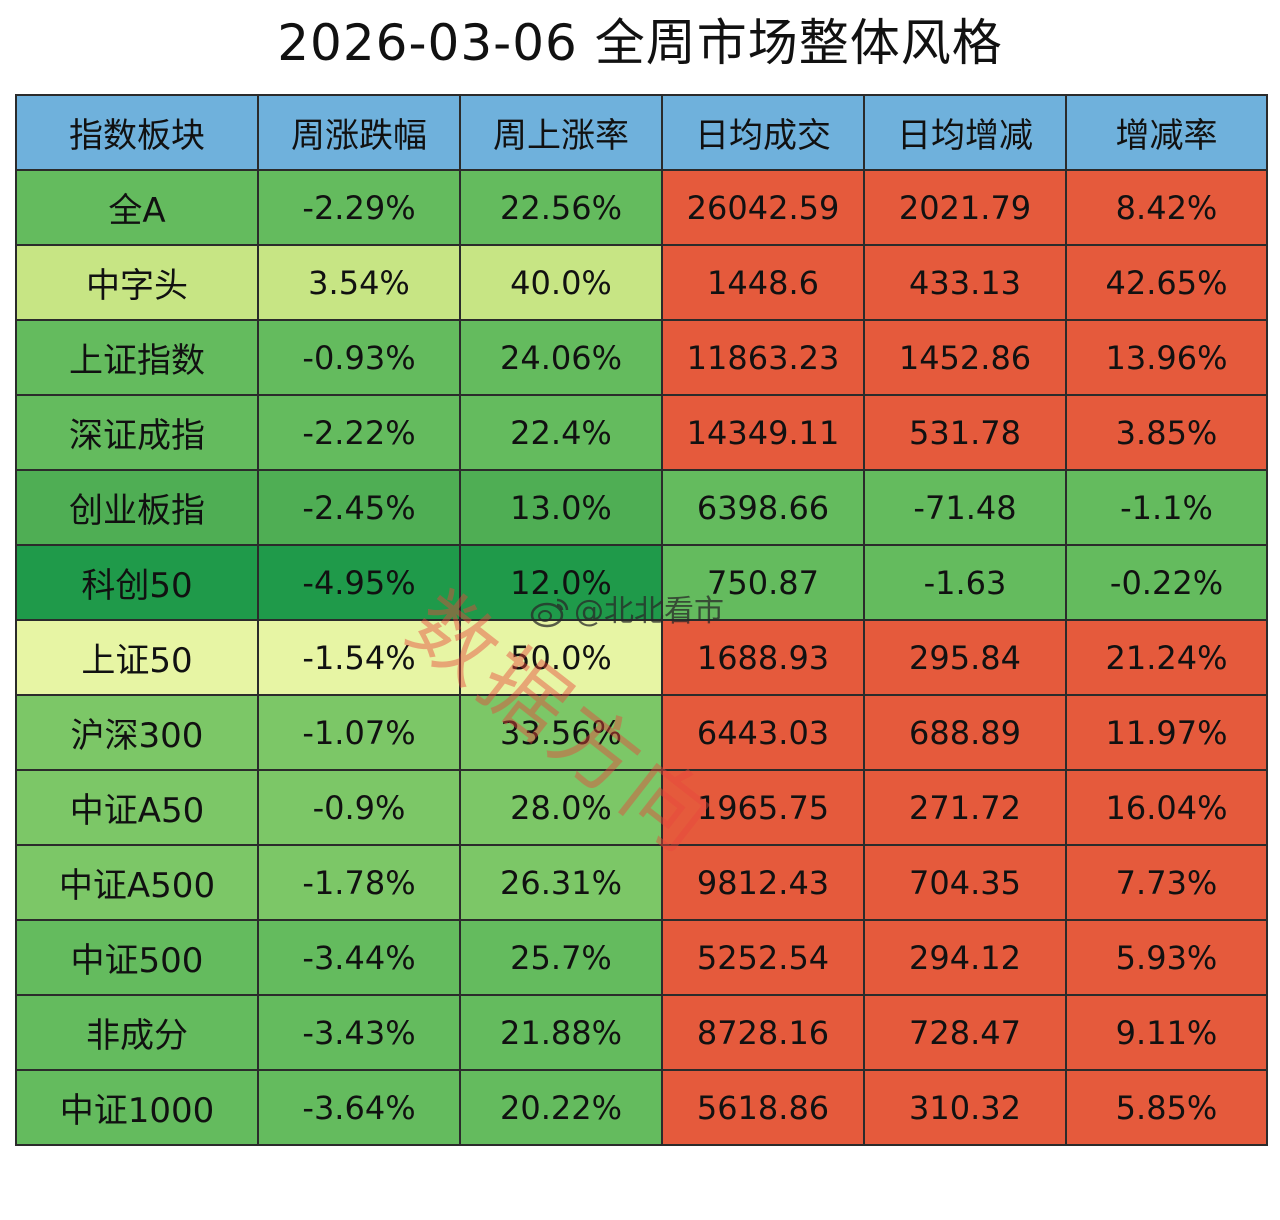  What do you see at coordinates (763, 882) in the screenshot?
I see `cell-daily-avg-volume: 9812.43` at bounding box center [763, 882].